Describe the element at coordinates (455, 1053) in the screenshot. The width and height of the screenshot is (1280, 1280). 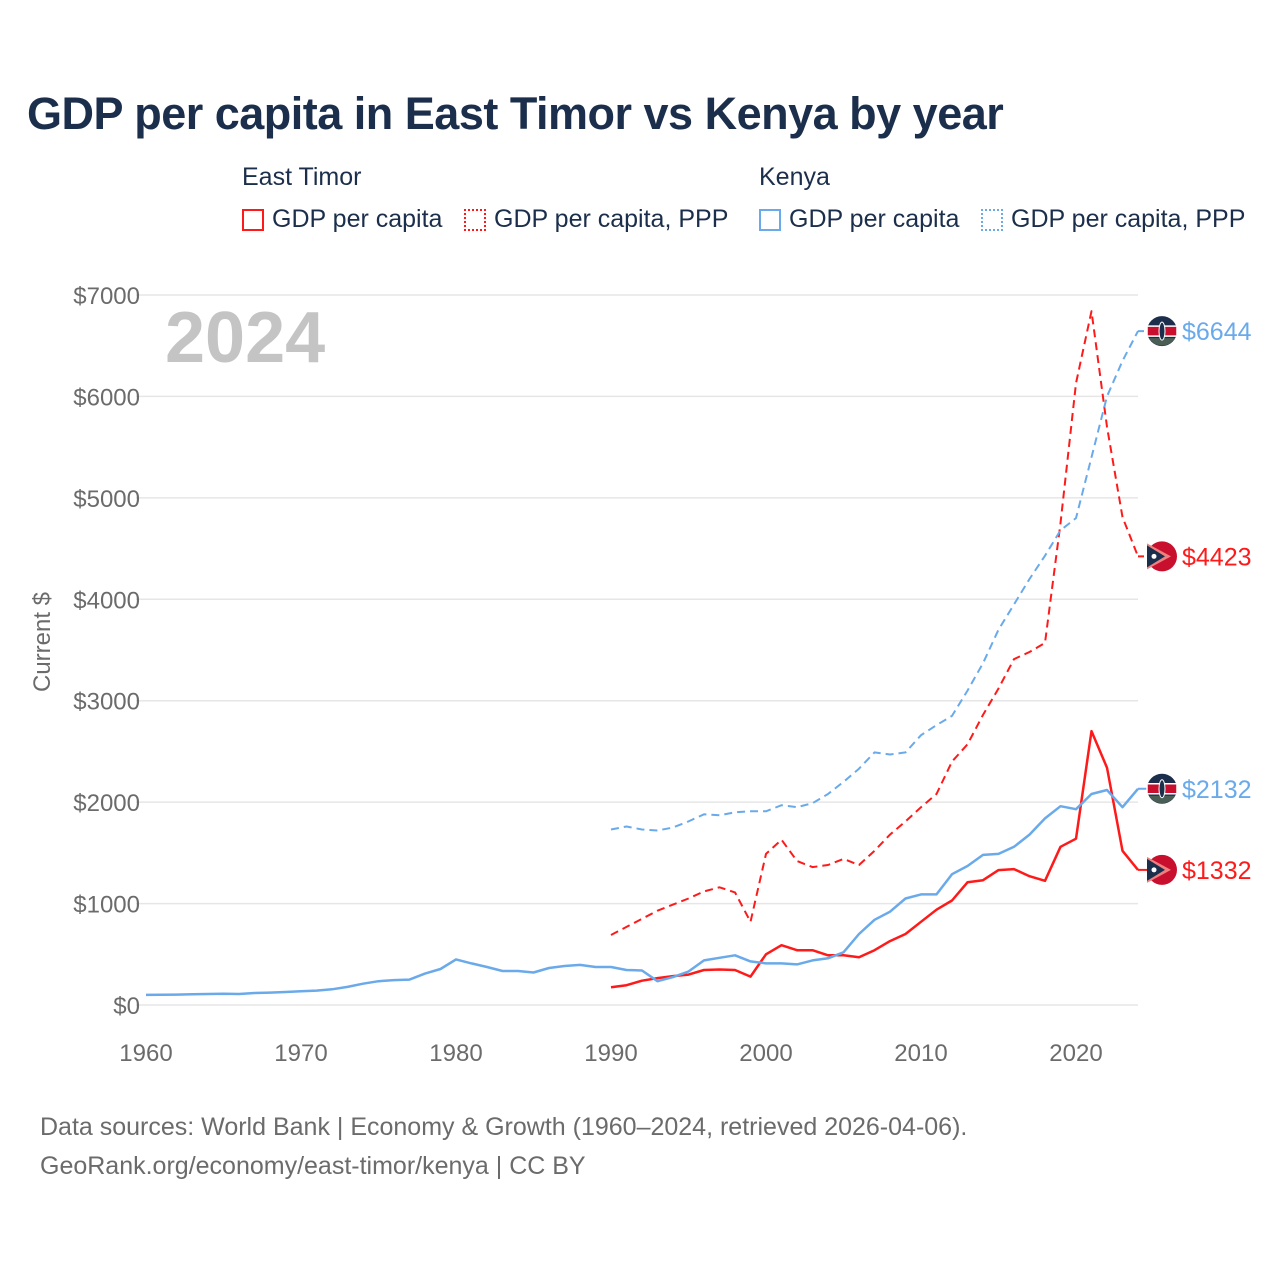
I see `x-tick-label: 1980` at that location.